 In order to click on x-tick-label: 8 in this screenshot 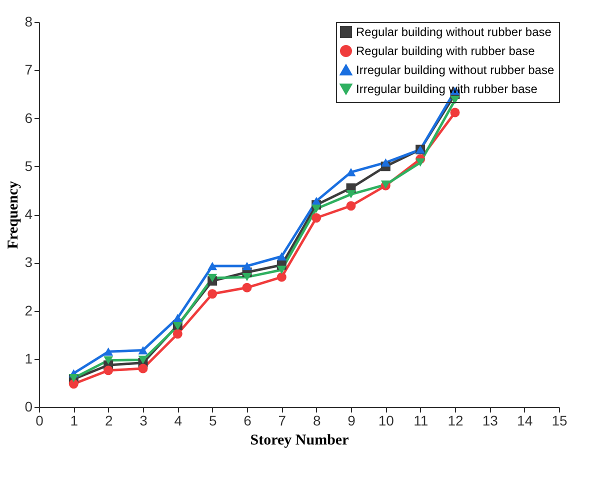, I will do `click(316, 420)`.